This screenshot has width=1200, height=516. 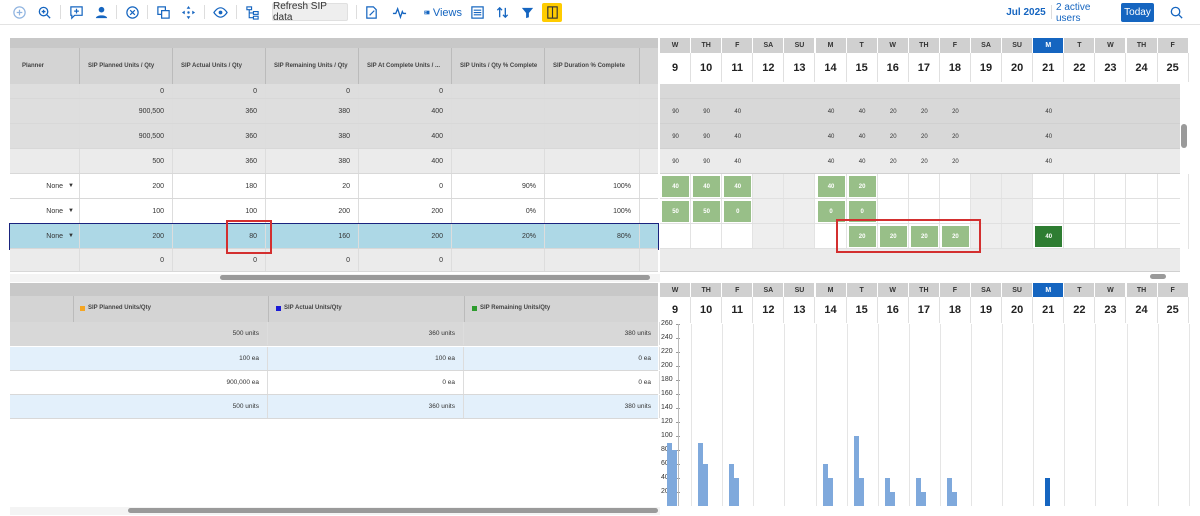 I want to click on table-row: 500 360 380 400, so click(x=334, y=161).